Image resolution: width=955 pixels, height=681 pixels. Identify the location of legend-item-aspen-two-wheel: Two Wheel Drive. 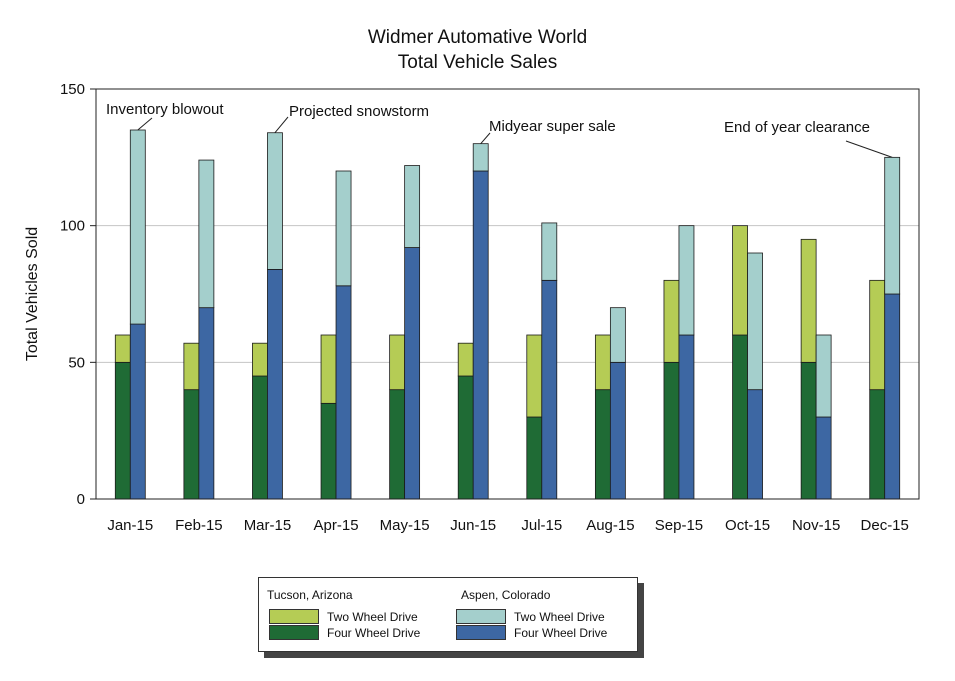
(530, 616).